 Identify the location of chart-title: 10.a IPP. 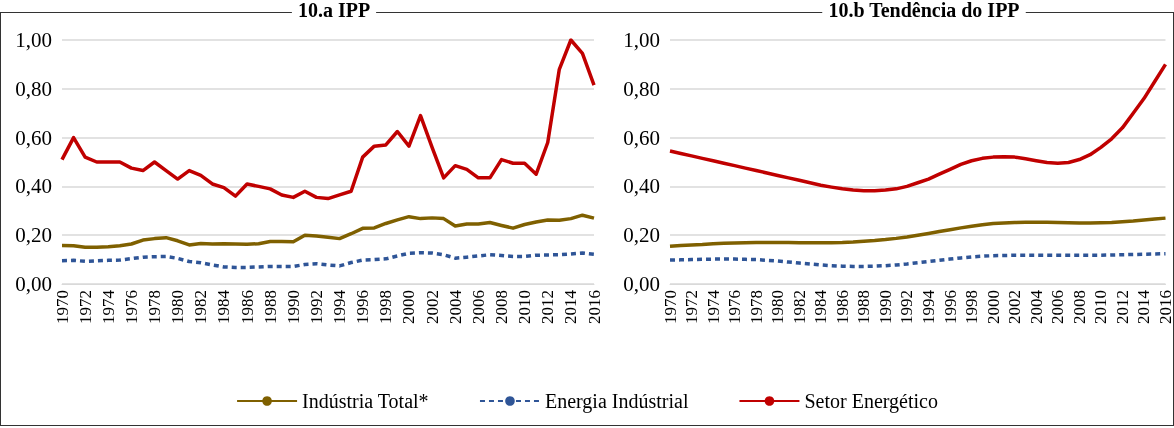
(334, 10).